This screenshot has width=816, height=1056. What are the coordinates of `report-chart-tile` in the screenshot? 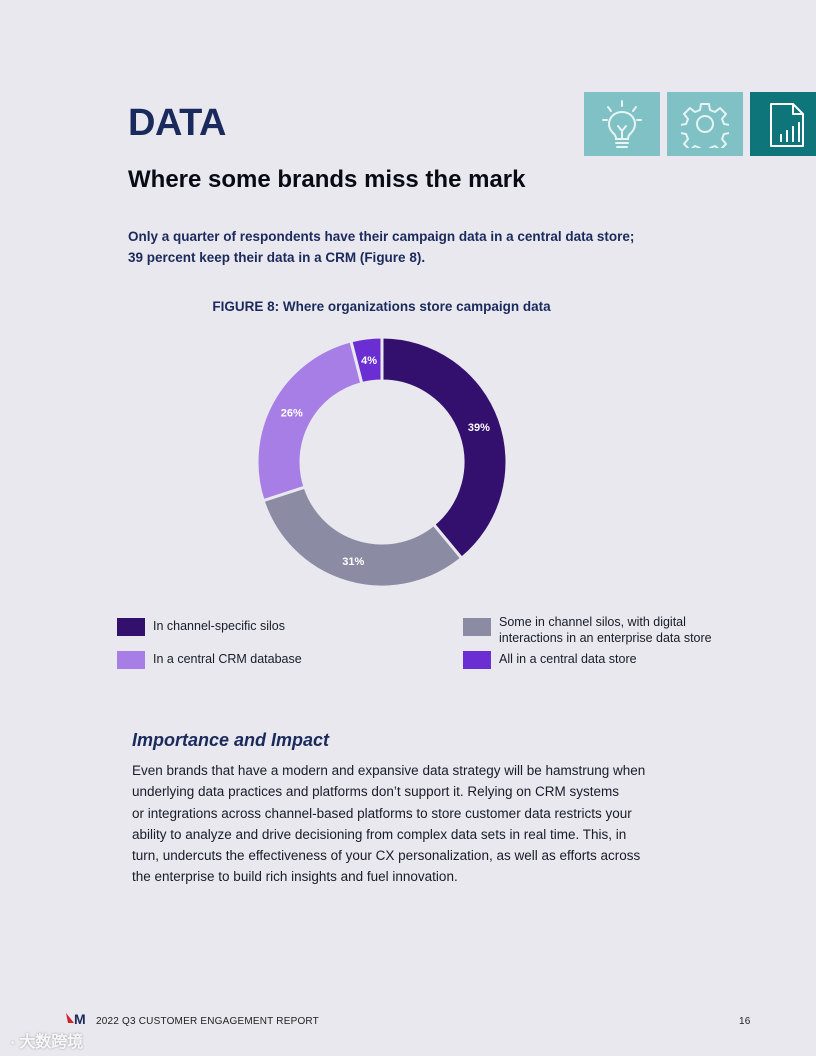 It's located at (783, 124).